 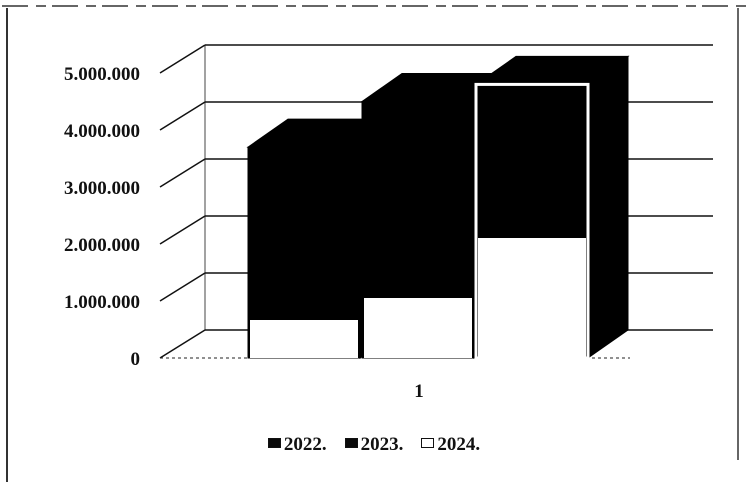 What do you see at coordinates (382, 444) in the screenshot?
I see `legend-label: 2023.` at bounding box center [382, 444].